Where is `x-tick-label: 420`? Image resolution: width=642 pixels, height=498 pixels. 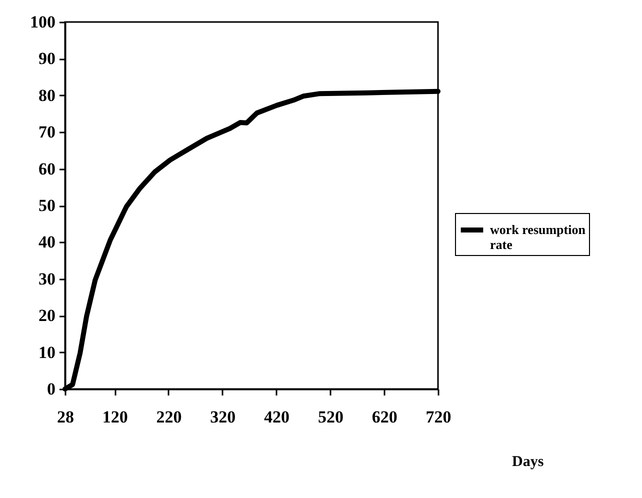 x-tick-label: 420 is located at coordinates (277, 417).